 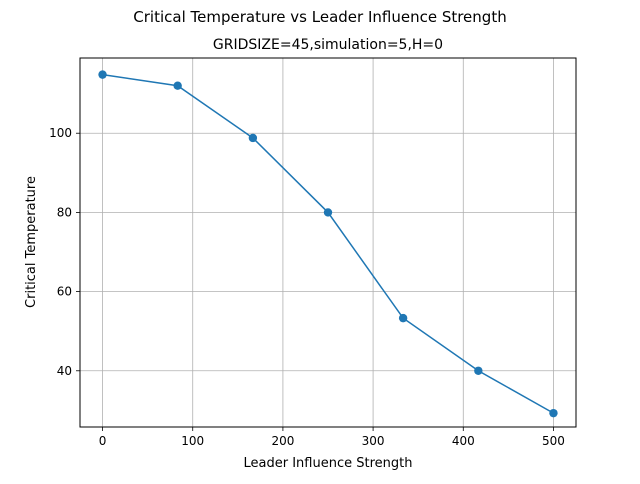 I want to click on x-tick-label: 0, so click(x=103, y=441).